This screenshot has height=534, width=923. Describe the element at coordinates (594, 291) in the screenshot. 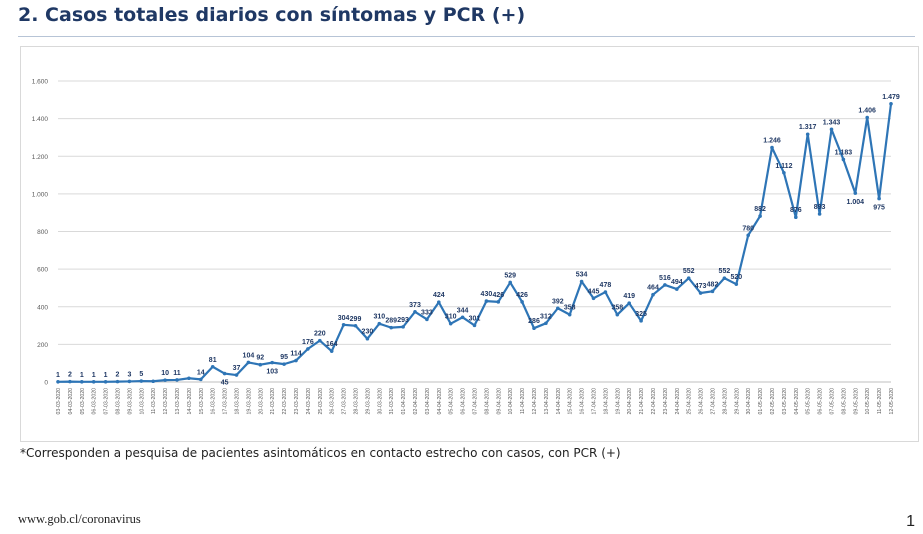

I see `data-label: 445` at that location.